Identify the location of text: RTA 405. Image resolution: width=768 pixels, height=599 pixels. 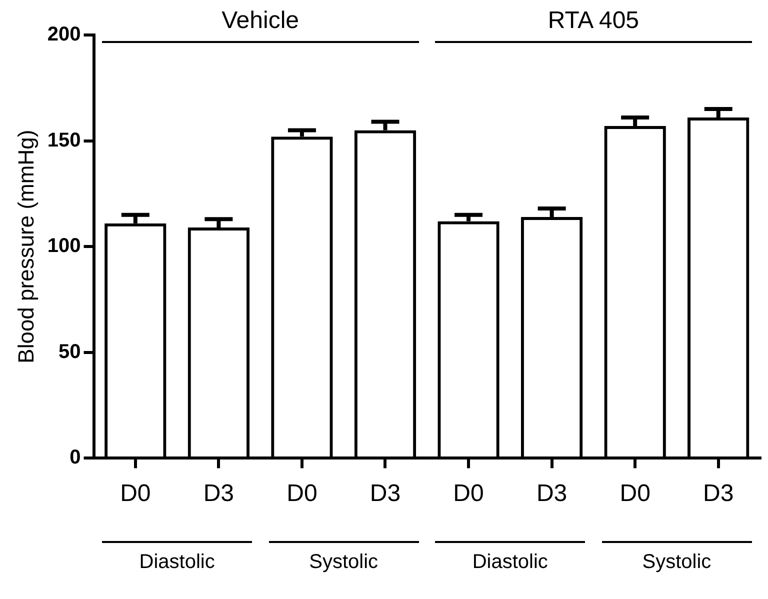
(593, 21).